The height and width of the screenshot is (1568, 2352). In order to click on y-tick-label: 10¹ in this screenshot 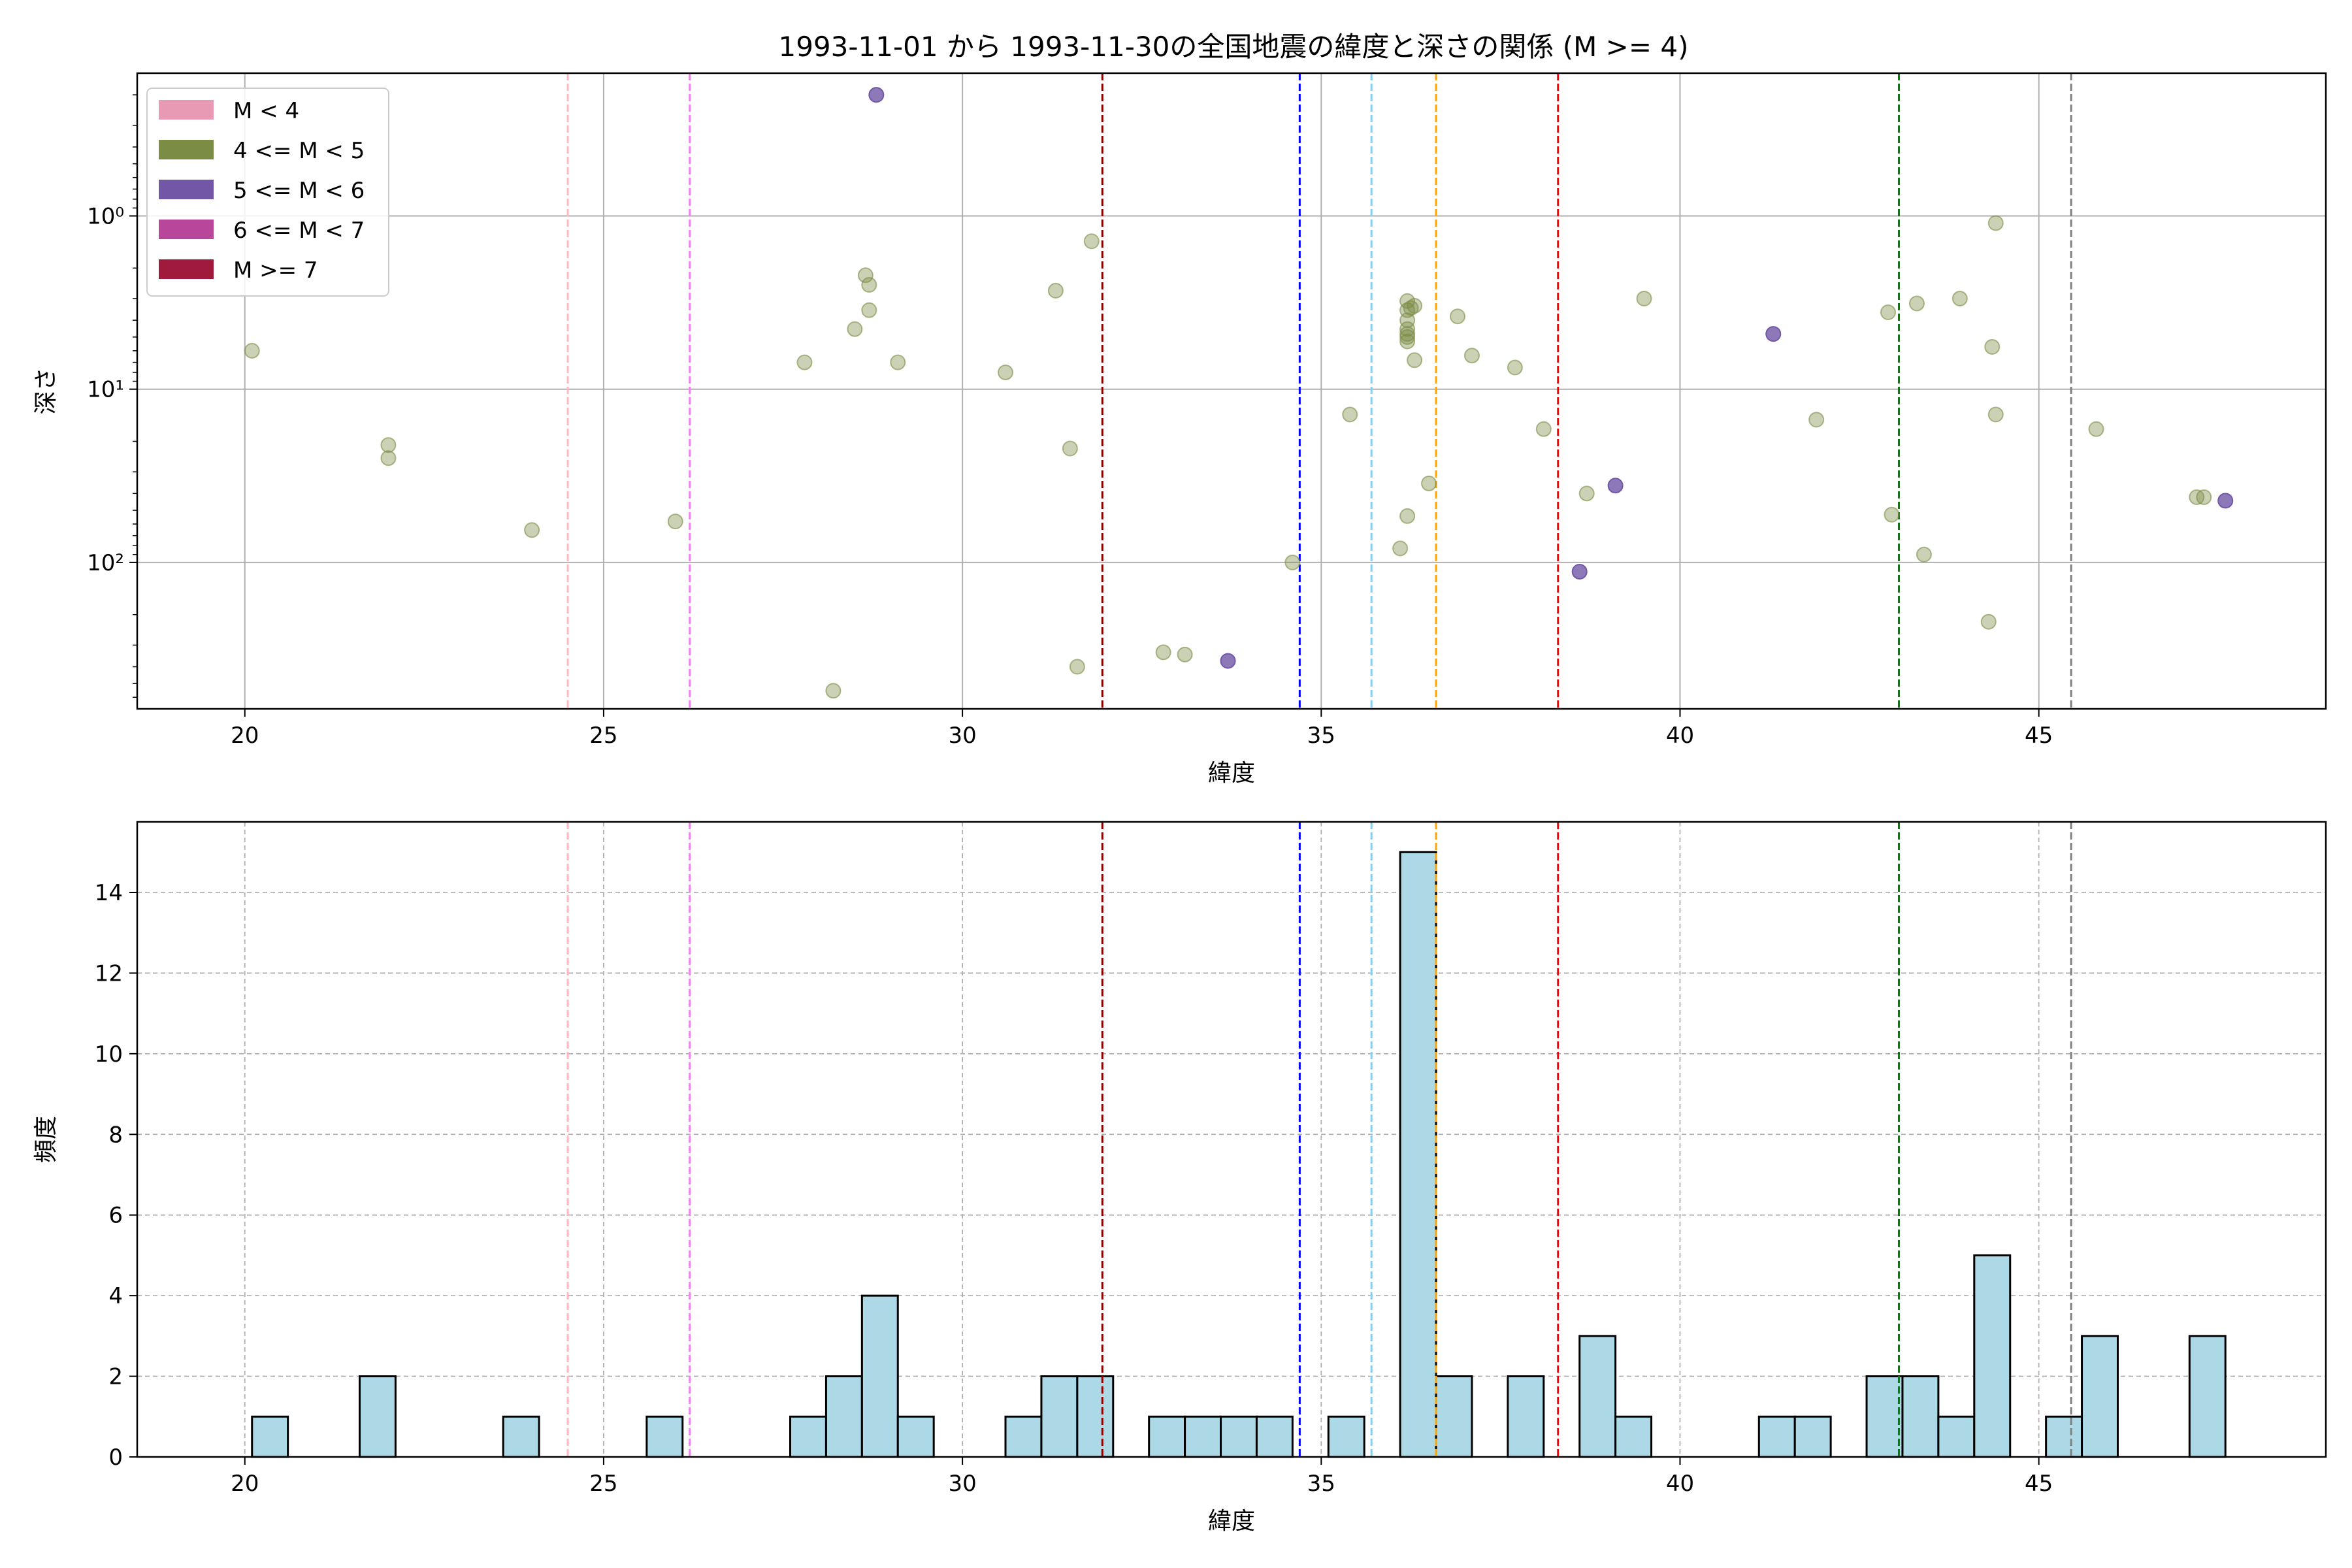, I will do `click(105, 390)`.